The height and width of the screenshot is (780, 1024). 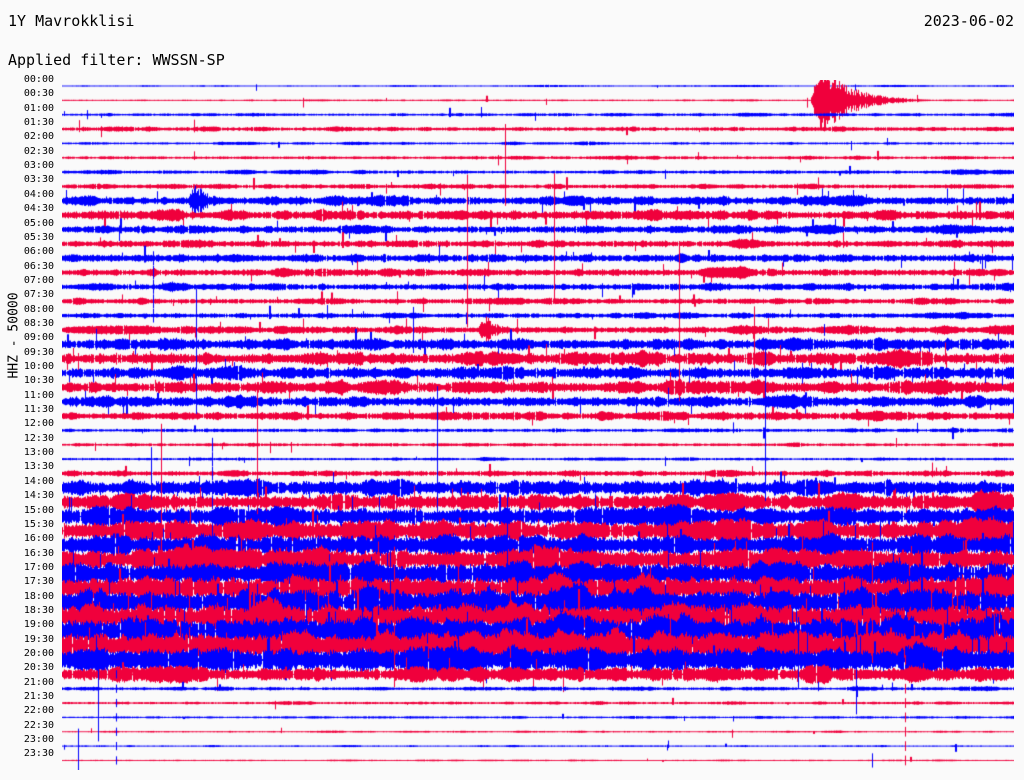 What do you see at coordinates (38, 266) in the screenshot?
I see `time-tick-label: 06:30` at bounding box center [38, 266].